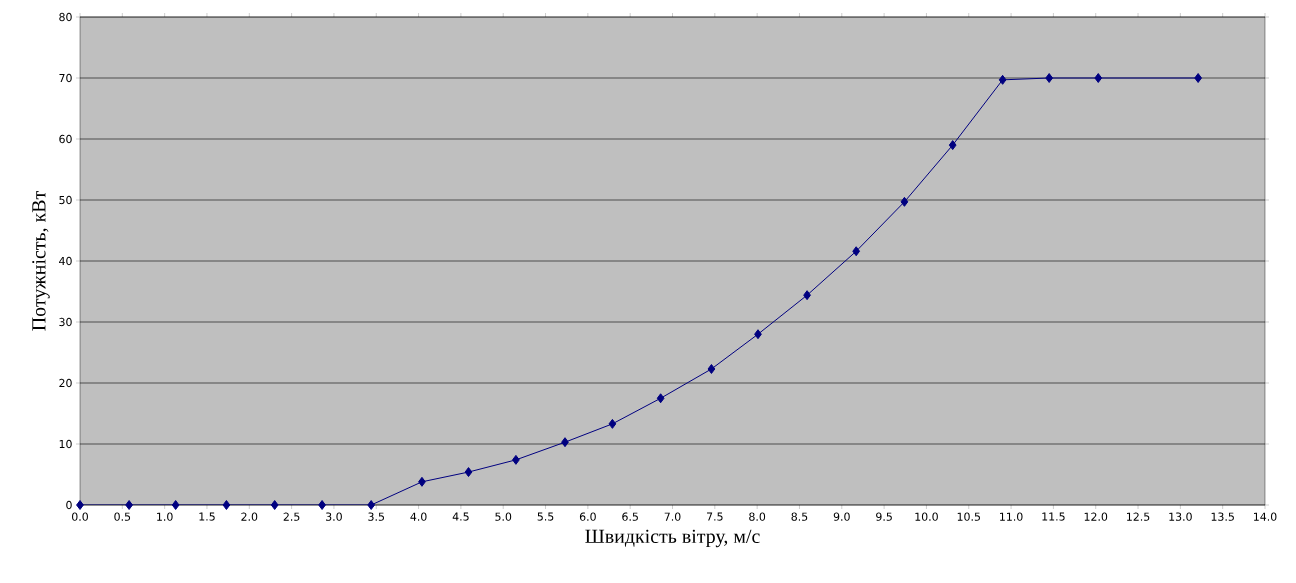  Describe the element at coordinates (799, 516) in the screenshot. I see `x-tick-label: 8.5` at that location.